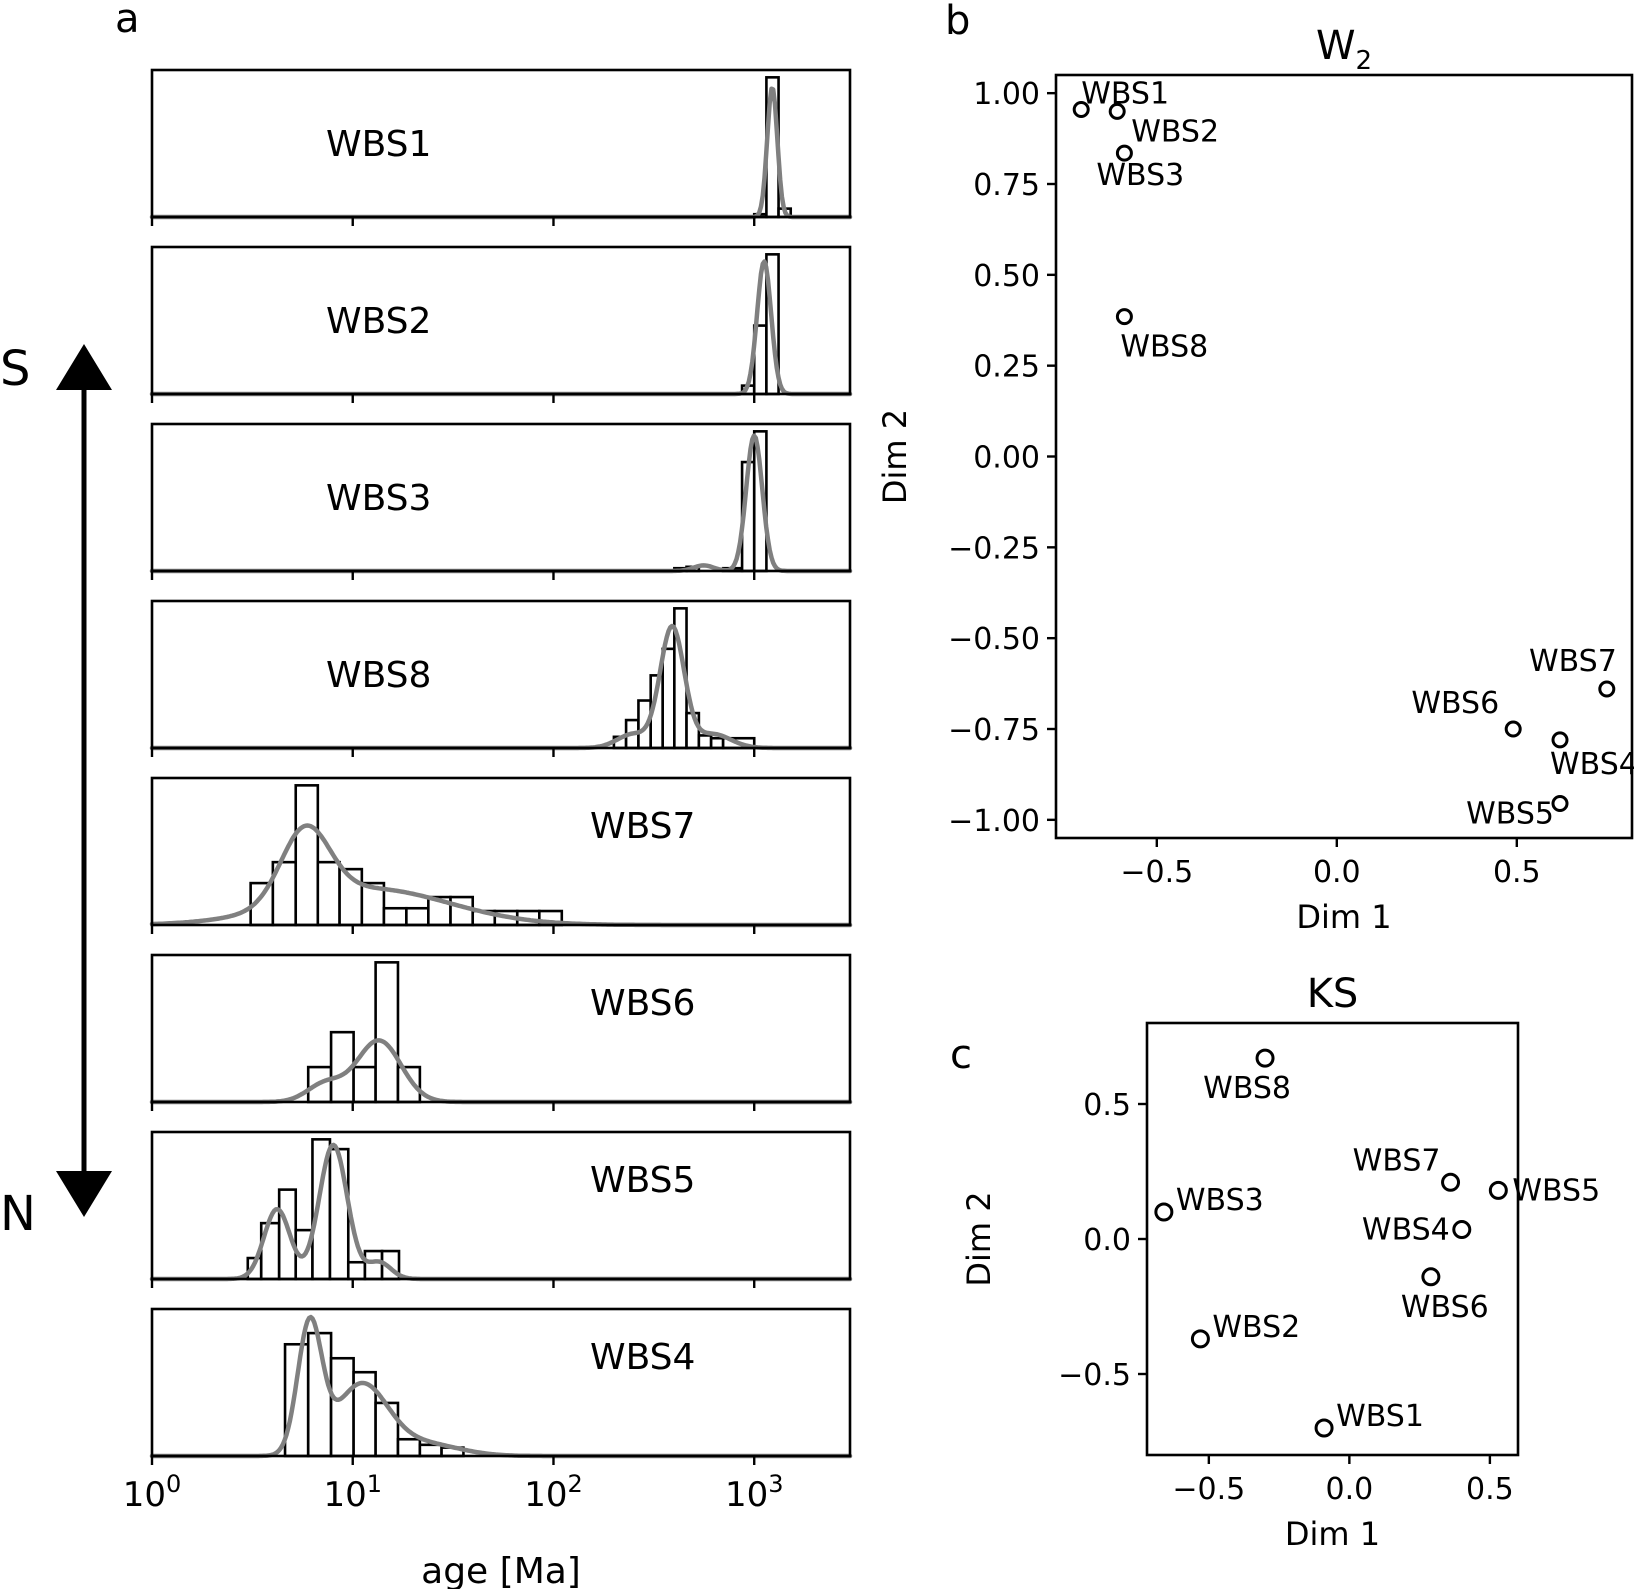 The width and height of the screenshot is (1634, 1589). What do you see at coordinates (994, 548) in the screenshot?
I see `y-tick-label: −0.25` at bounding box center [994, 548].